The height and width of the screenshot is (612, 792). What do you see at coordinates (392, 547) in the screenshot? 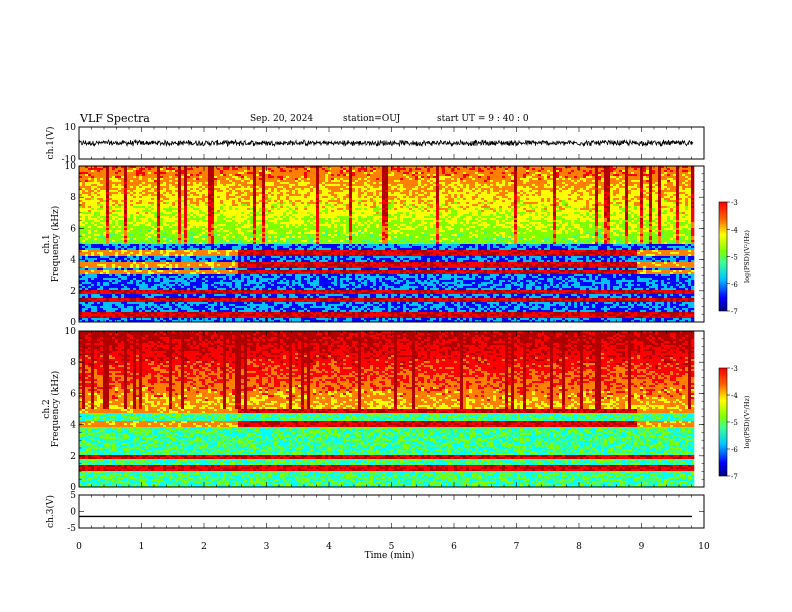
I see `x-tick-label: 5` at bounding box center [392, 547].